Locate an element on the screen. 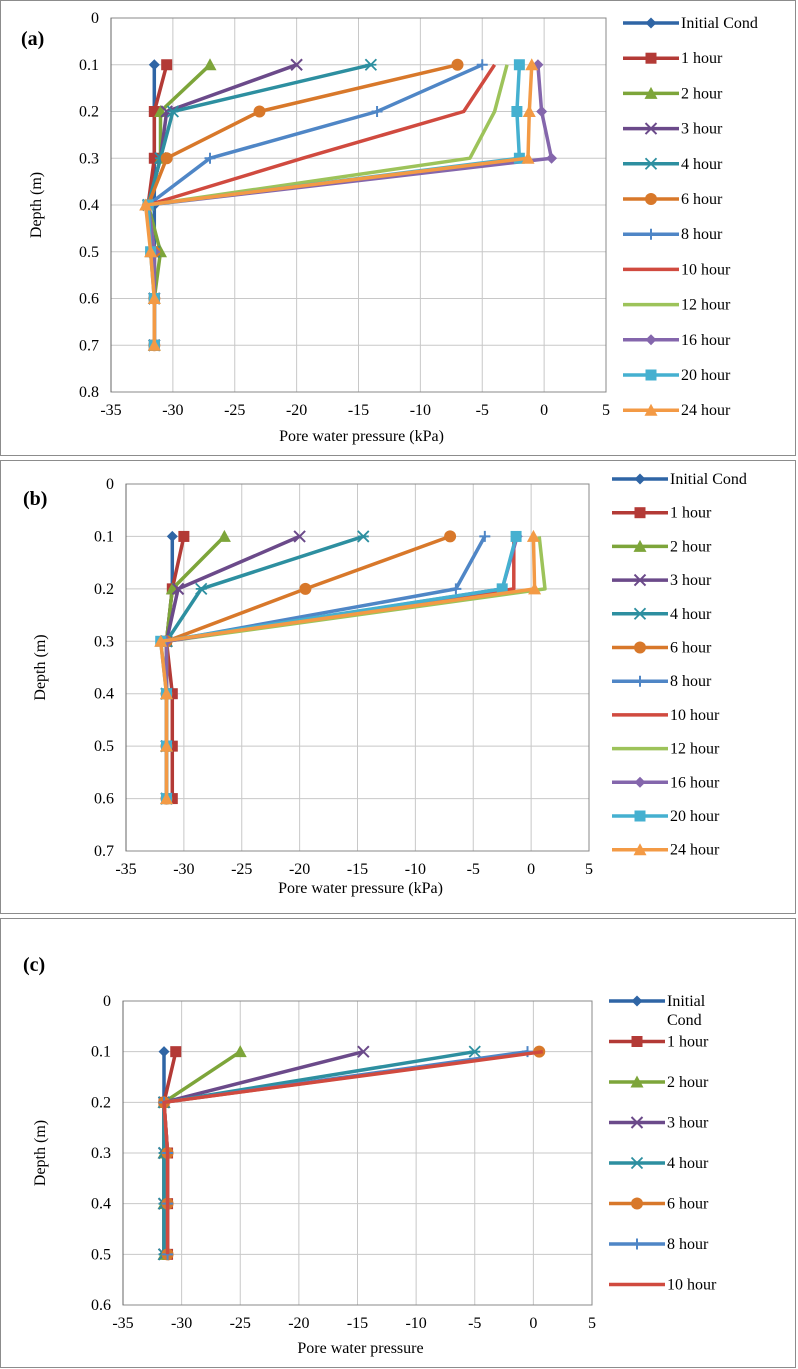 The width and height of the screenshot is (798, 1369). series-24-hour is located at coordinates (339, 204).